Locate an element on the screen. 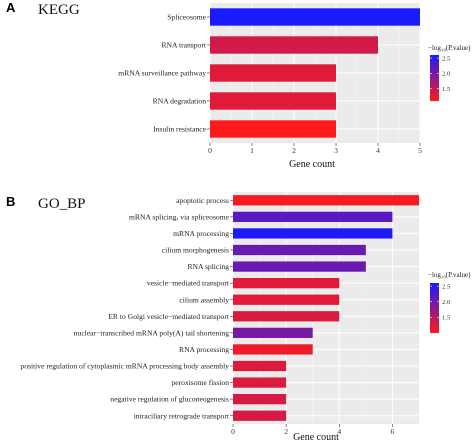 The width and height of the screenshot is (474, 441). gobp-x-ticks: 0 2 4 6 is located at coordinates (313, 430).